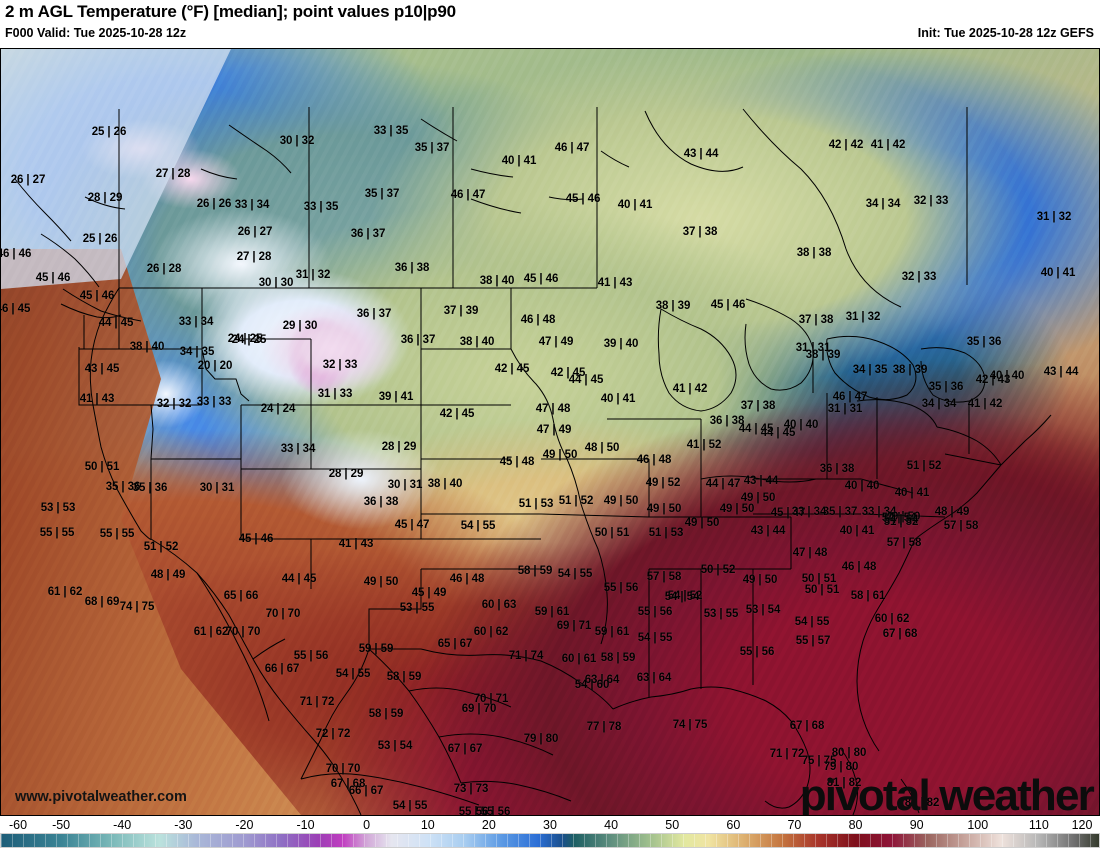 The height and width of the screenshot is (850, 1100). I want to click on point-value-label: 31 | 31, so click(813, 348).